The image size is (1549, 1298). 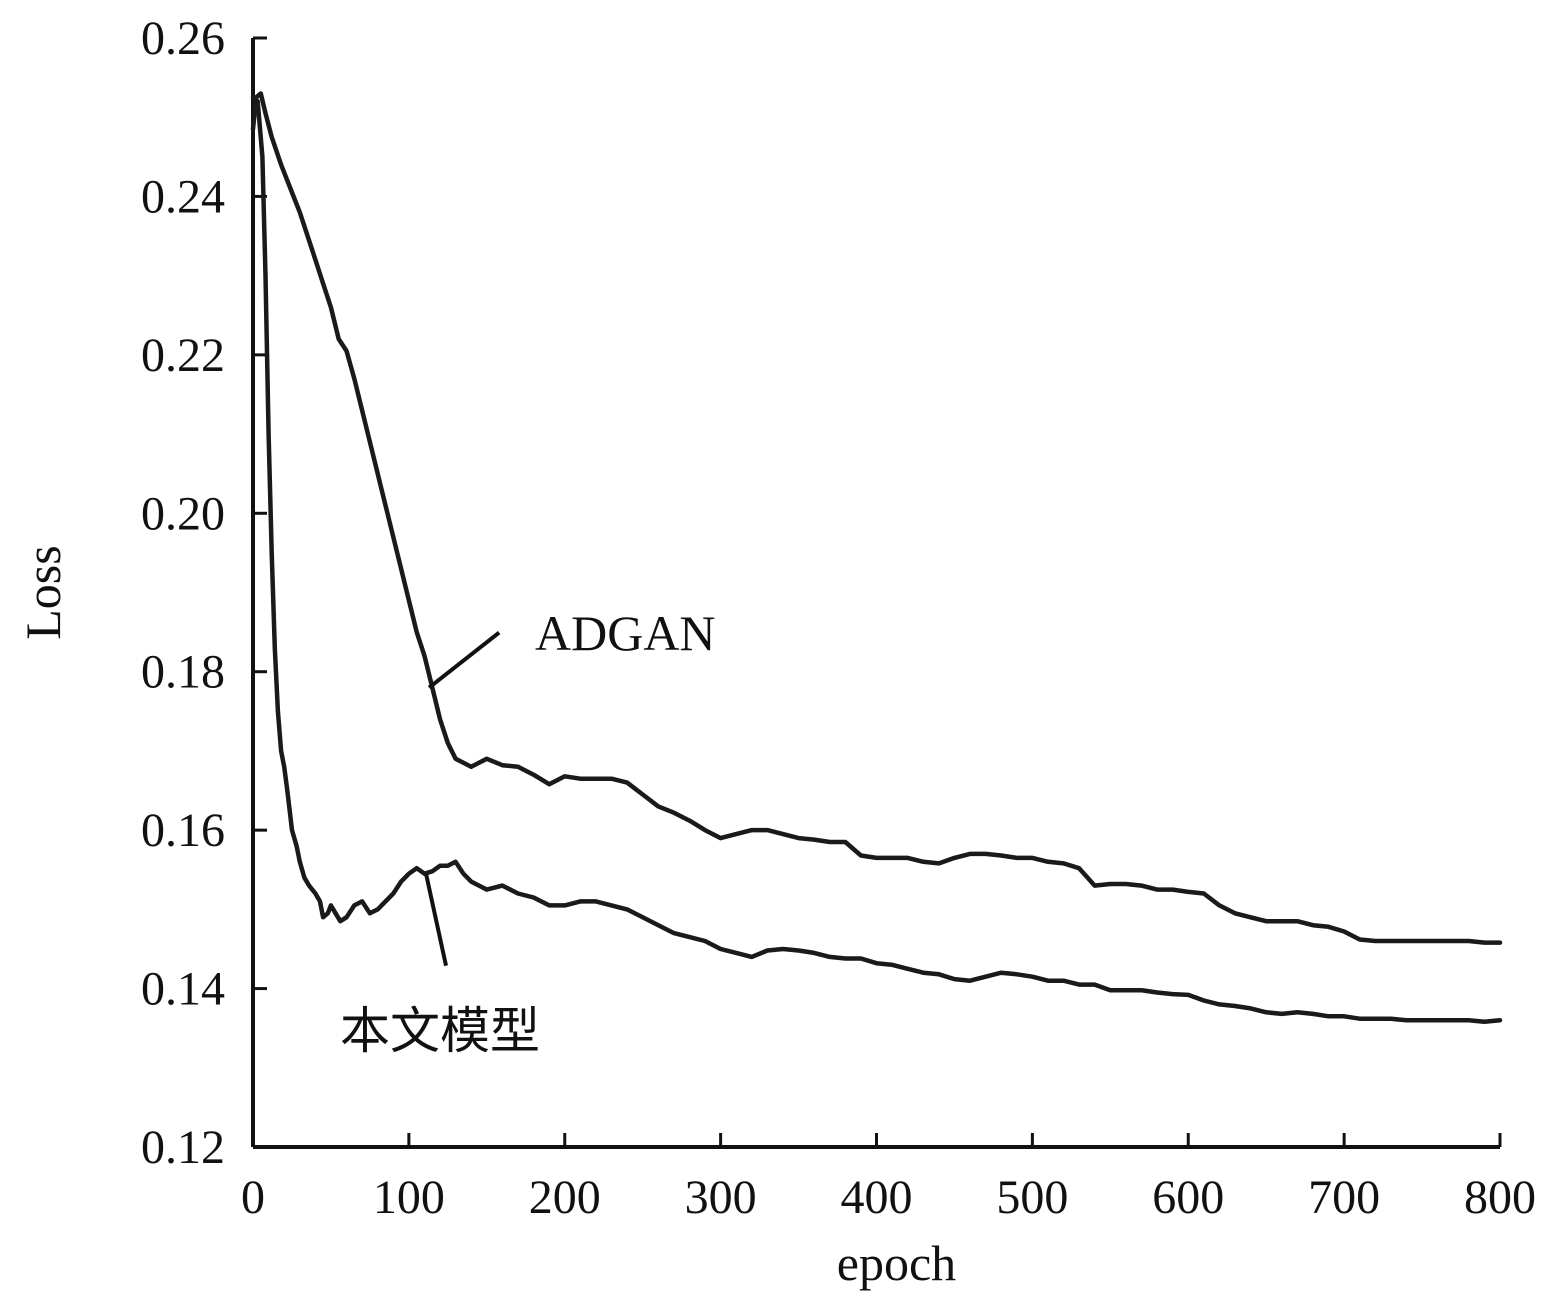 I want to click on x-tick-label-300: 300, so click(x=721, y=1197).